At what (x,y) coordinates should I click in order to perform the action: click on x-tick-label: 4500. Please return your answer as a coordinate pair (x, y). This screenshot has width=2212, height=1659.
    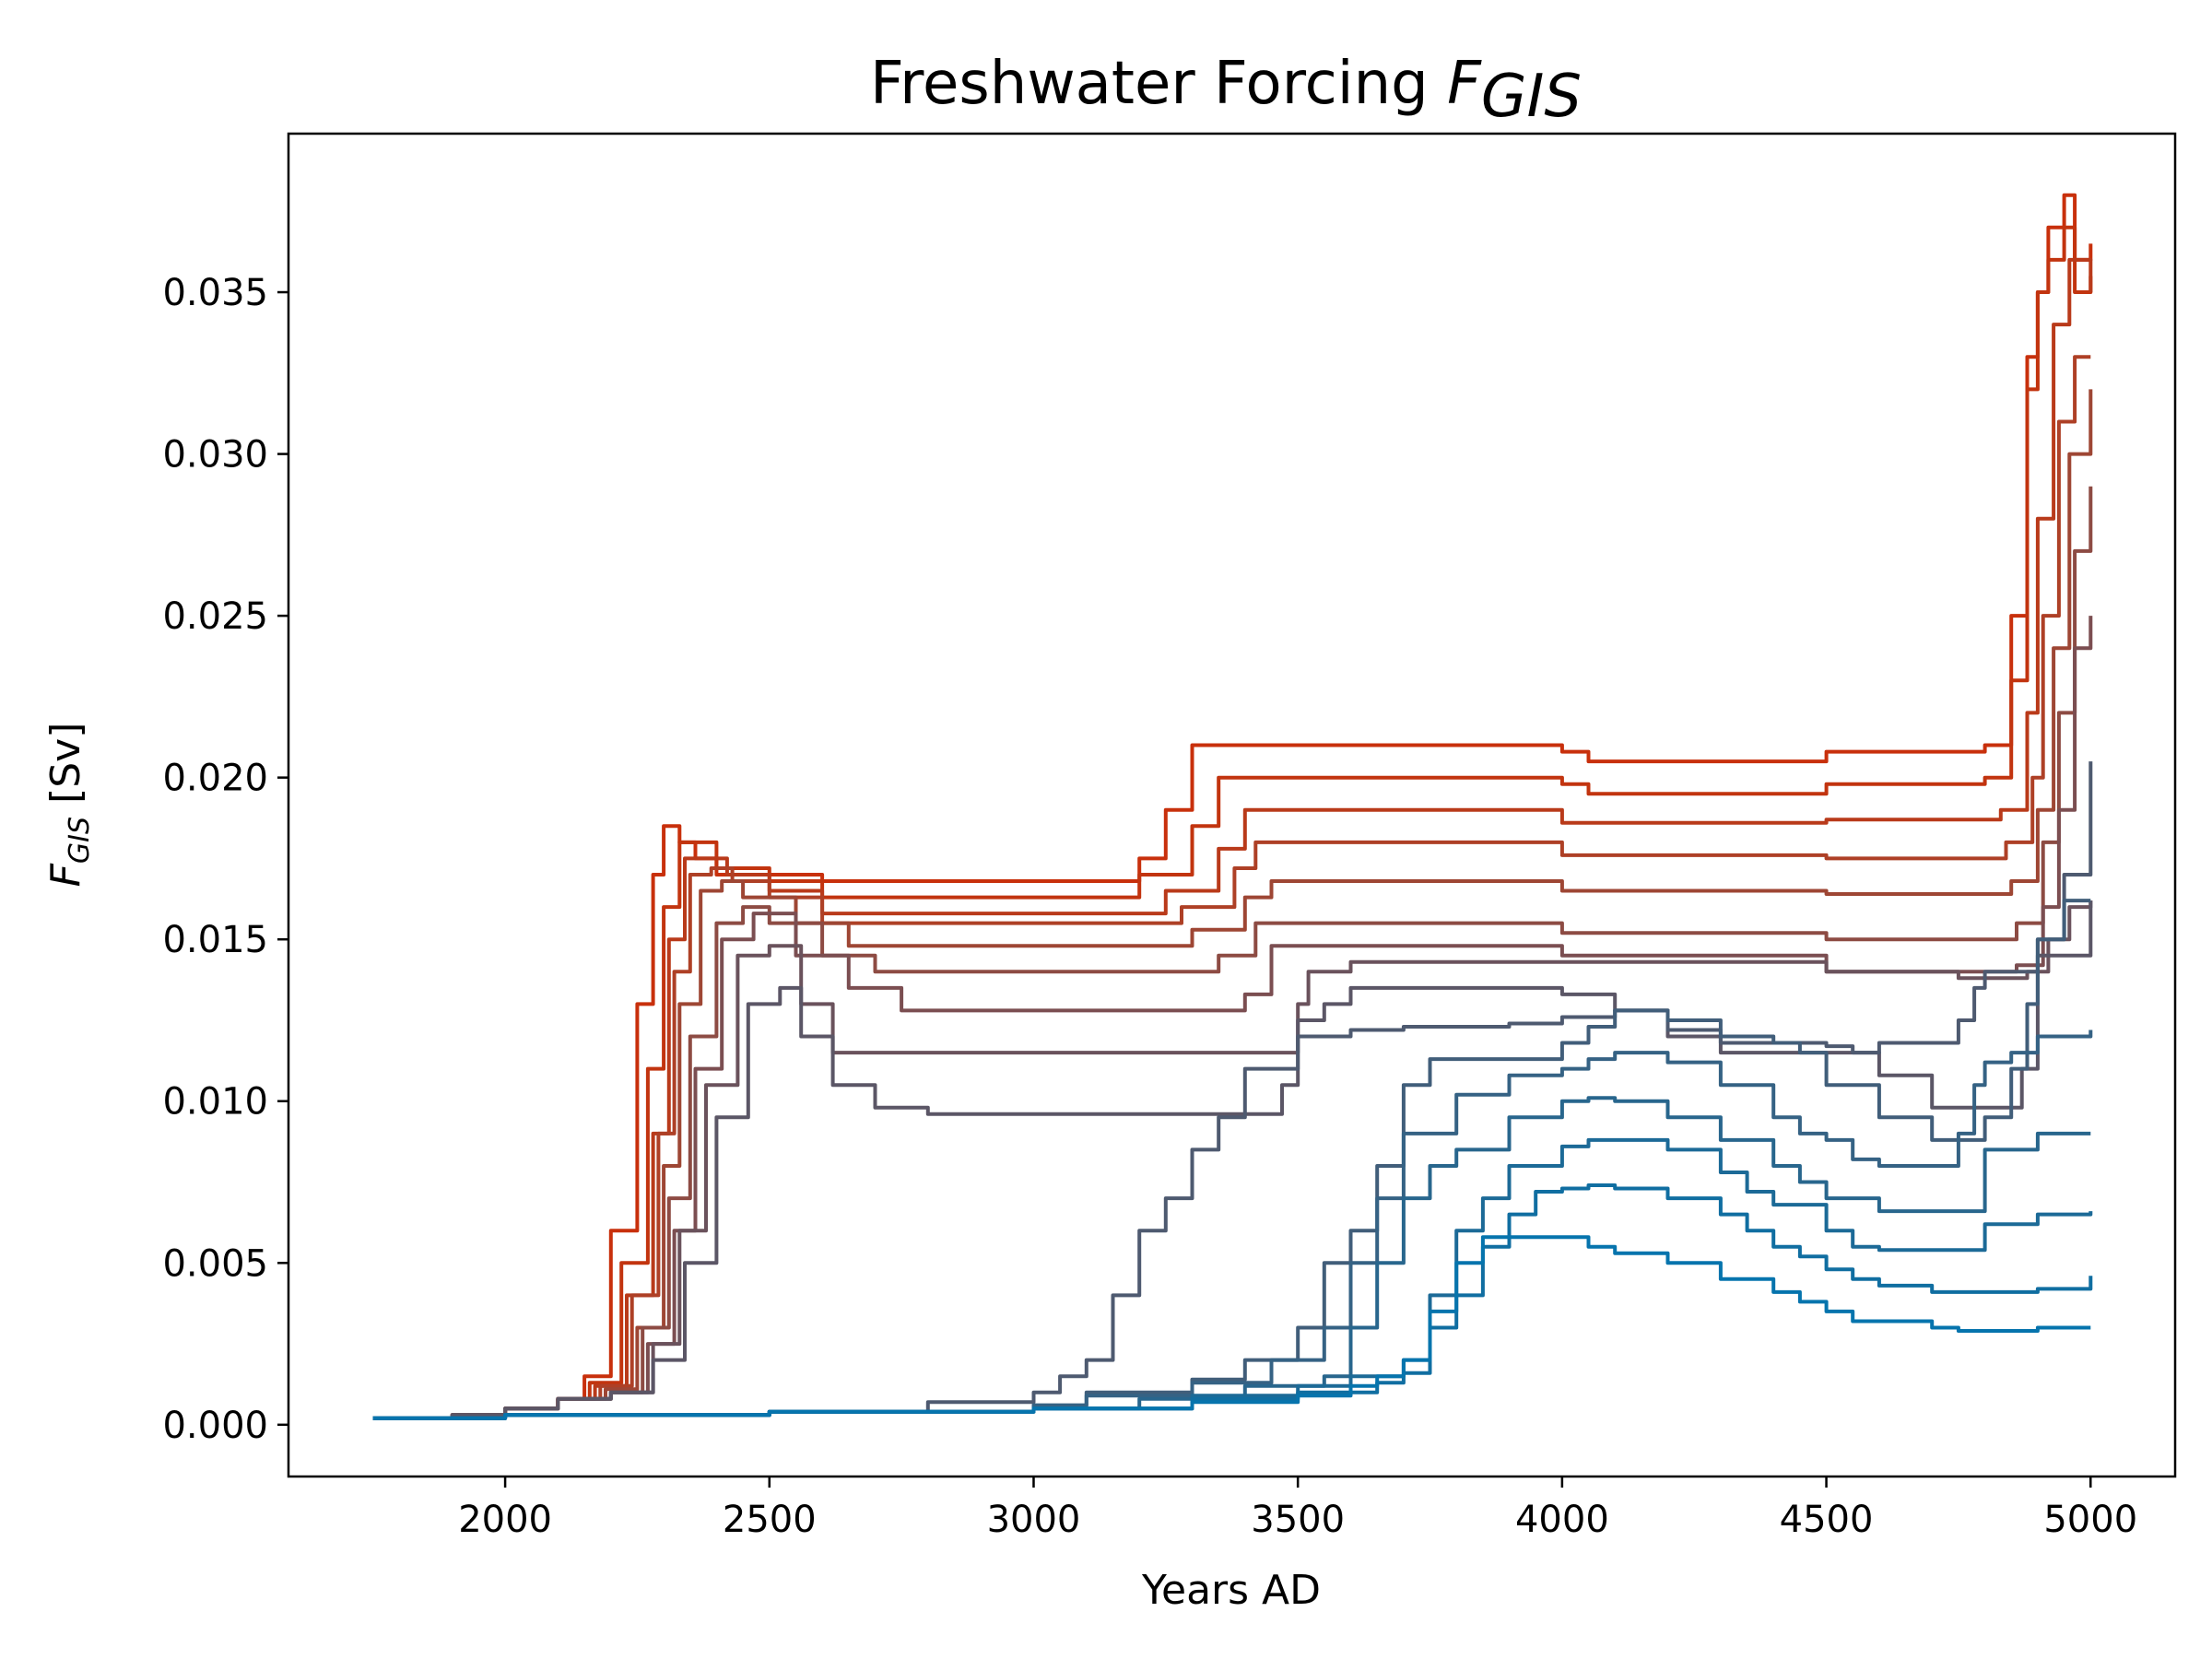
    Looking at the image, I should click on (1827, 1520).